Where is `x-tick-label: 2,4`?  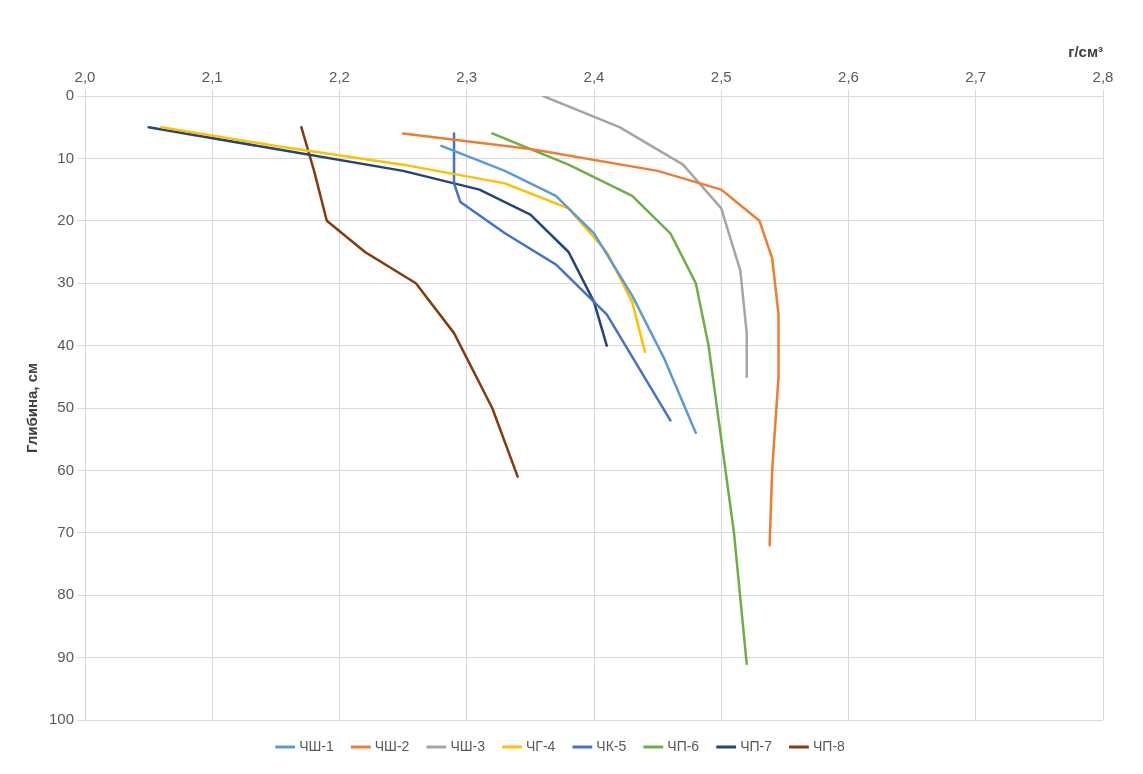
x-tick-label: 2,4 is located at coordinates (594, 77).